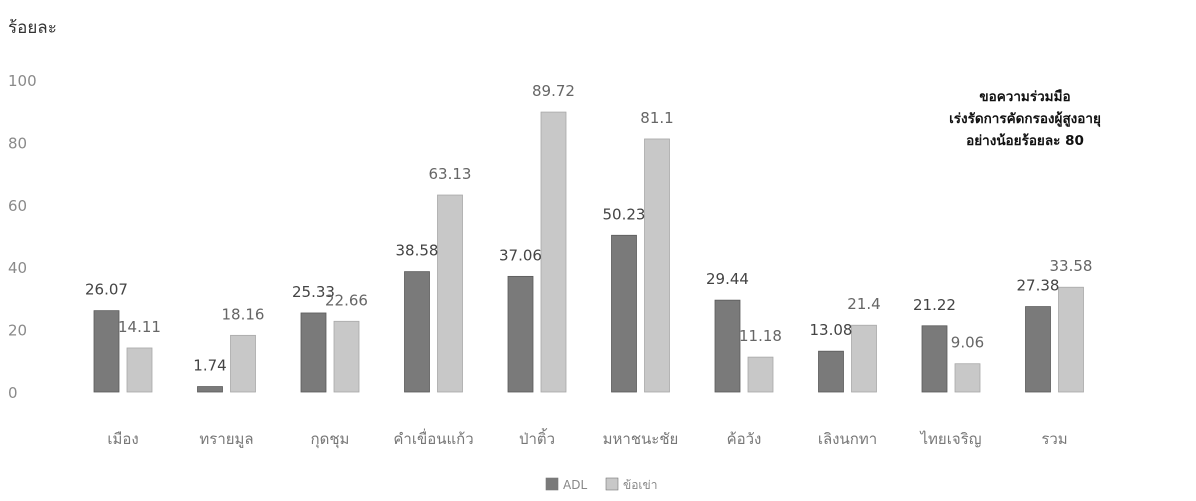 This screenshot has width=1196, height=501. I want to click on data-label: 1.74, so click(209, 366).